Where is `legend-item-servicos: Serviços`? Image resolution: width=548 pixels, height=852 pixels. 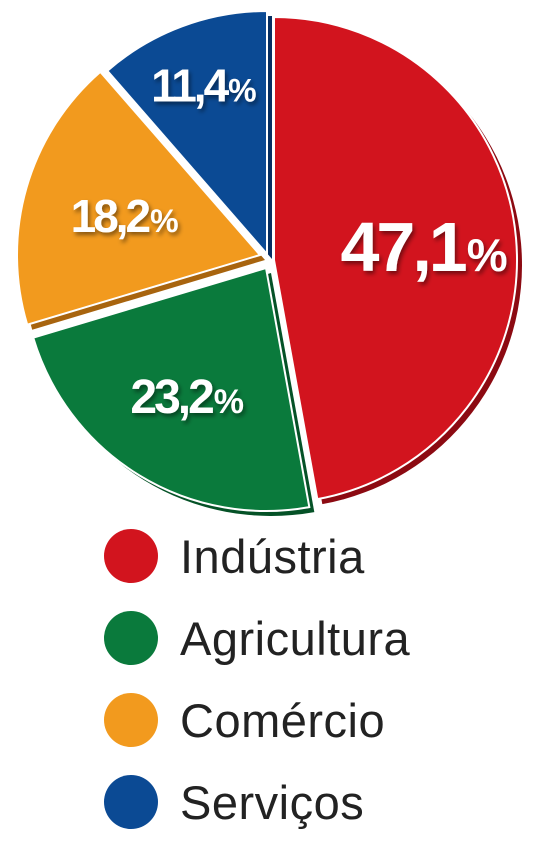 legend-item-servicos: Serviços is located at coordinates (319, 802).